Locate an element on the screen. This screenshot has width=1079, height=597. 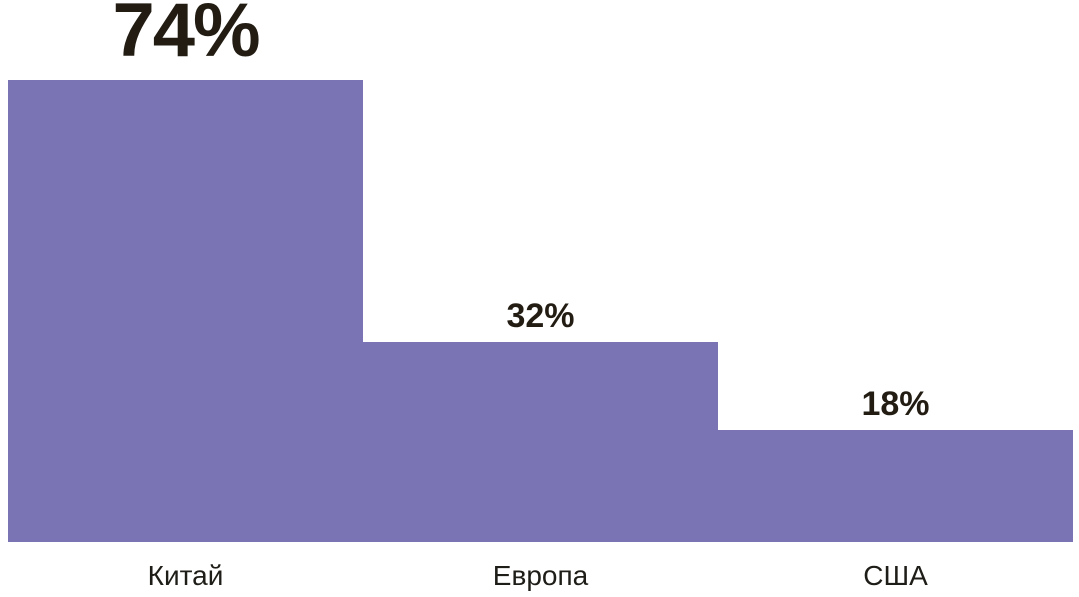
category-label-1: Китай is located at coordinates (185, 575).